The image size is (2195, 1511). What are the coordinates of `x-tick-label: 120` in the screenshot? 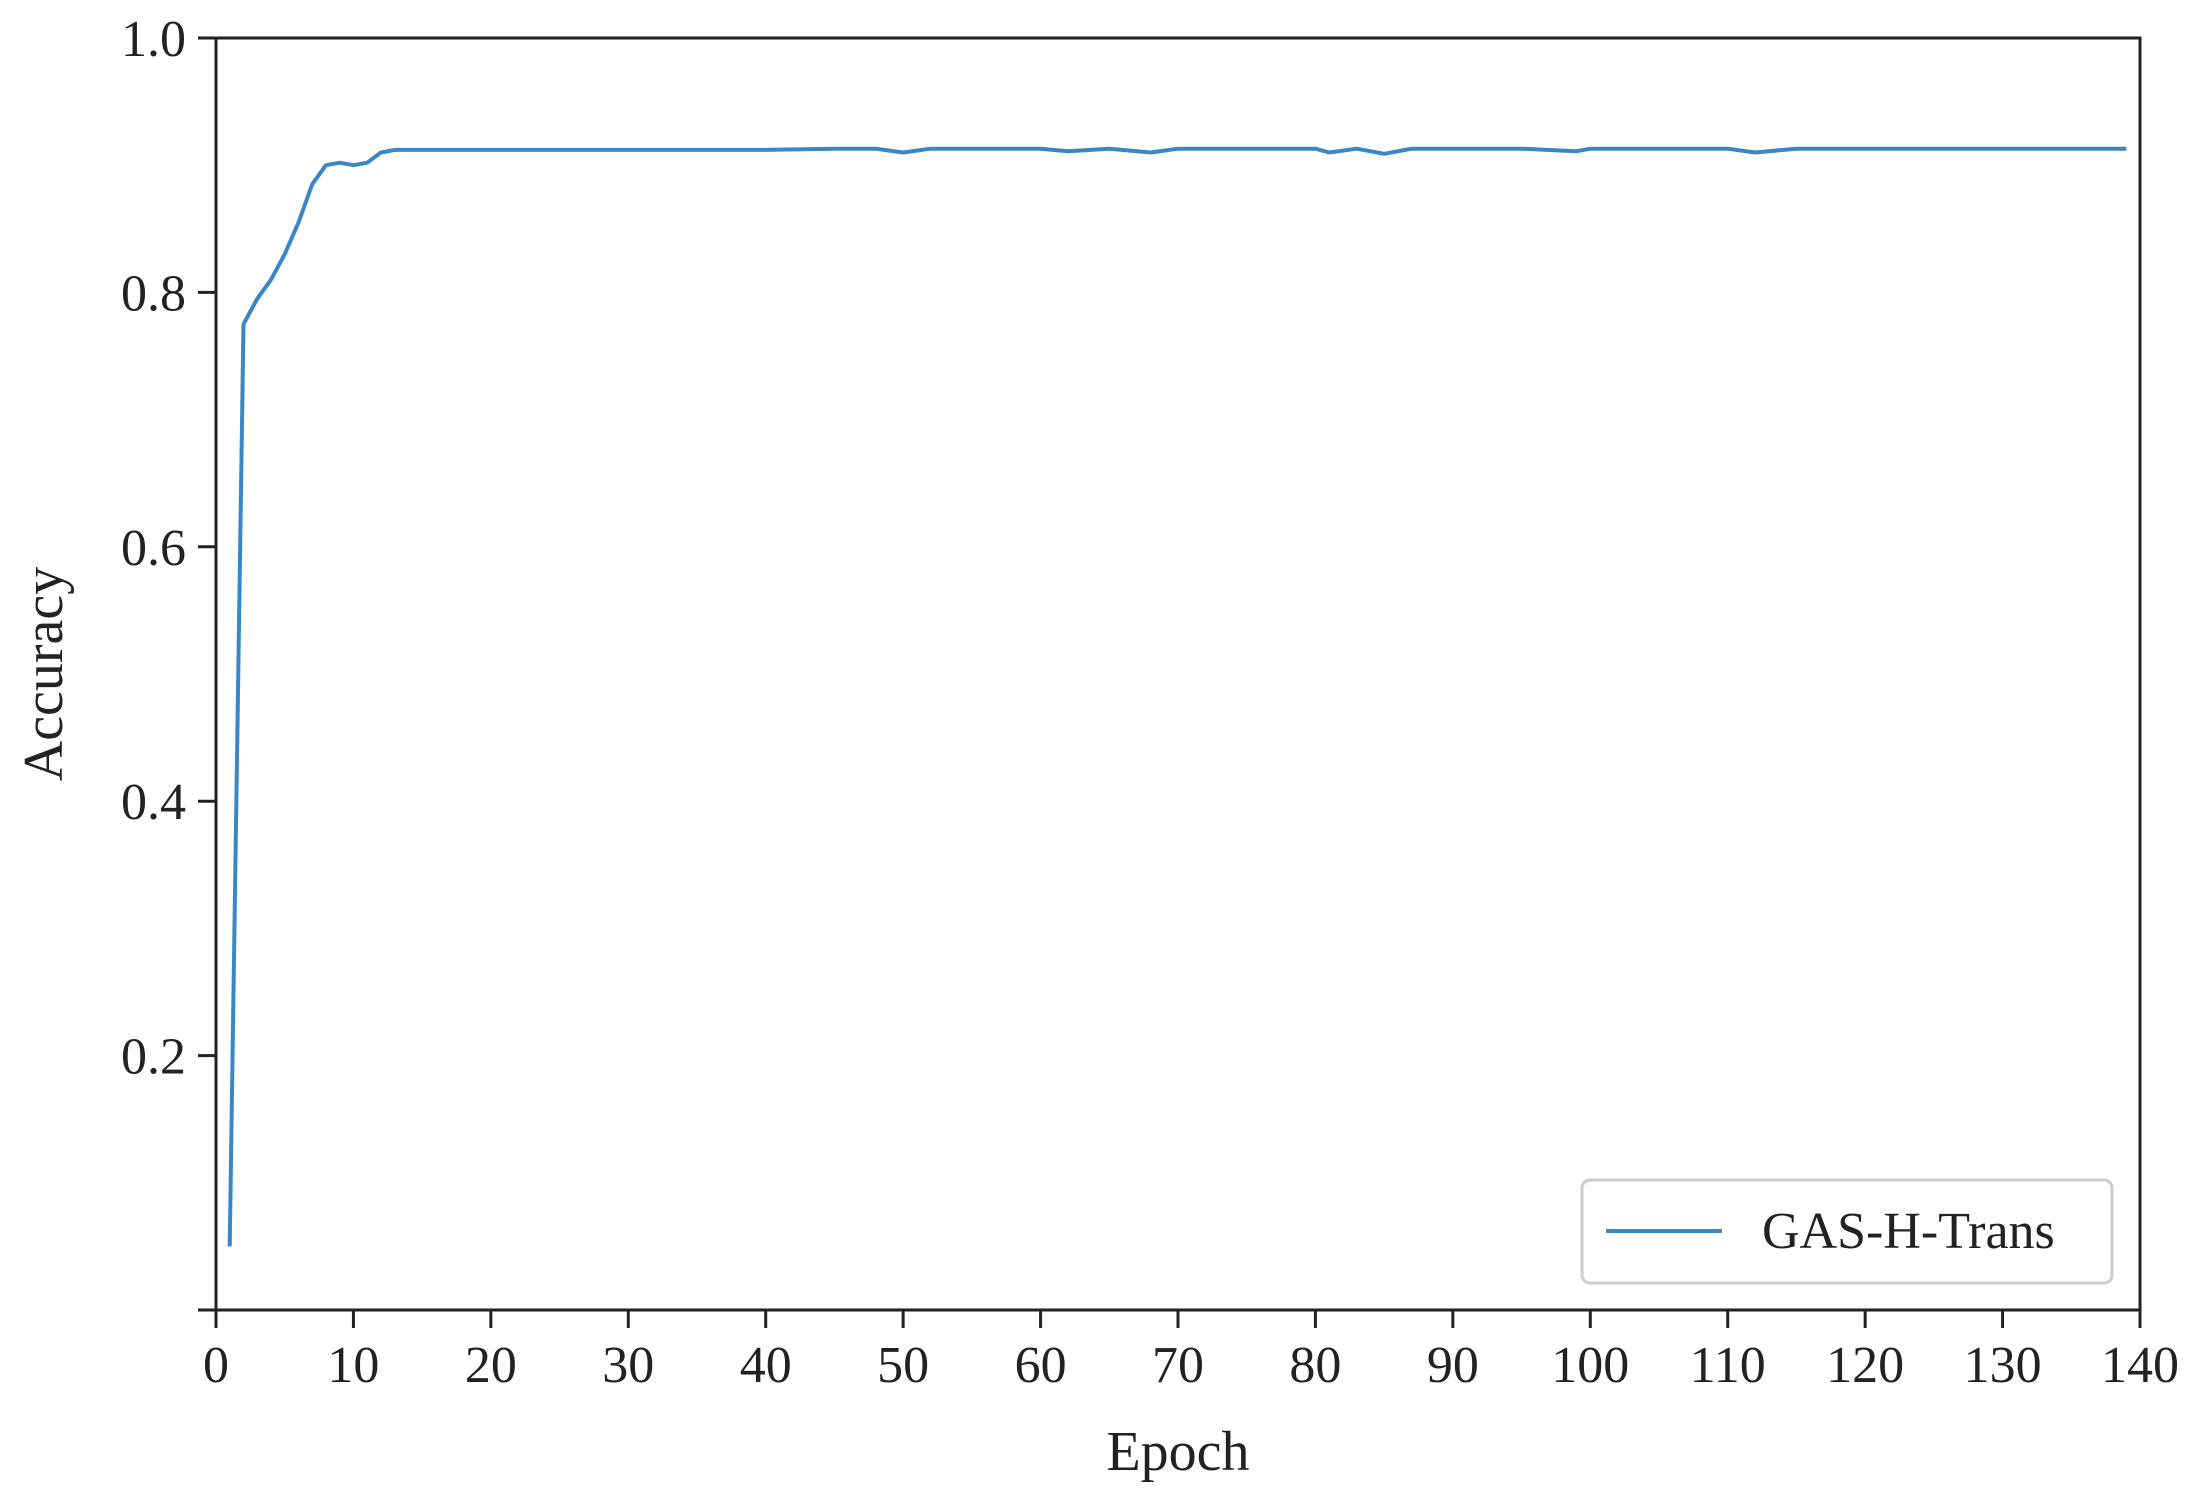 It's located at (1865, 1365).